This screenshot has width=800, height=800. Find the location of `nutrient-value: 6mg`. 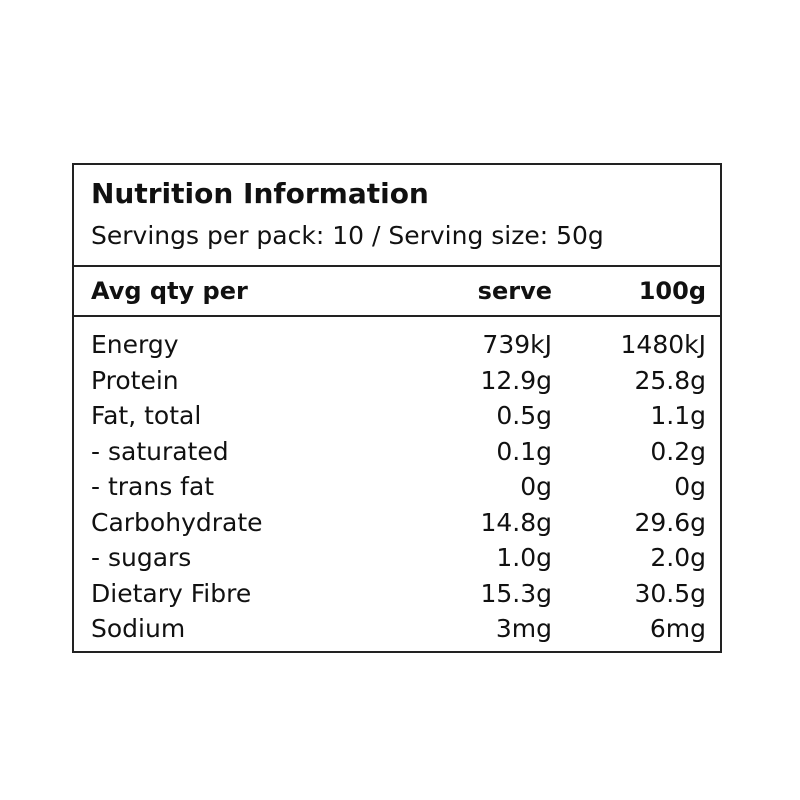

nutrient-value: 6mg is located at coordinates (677, 628).